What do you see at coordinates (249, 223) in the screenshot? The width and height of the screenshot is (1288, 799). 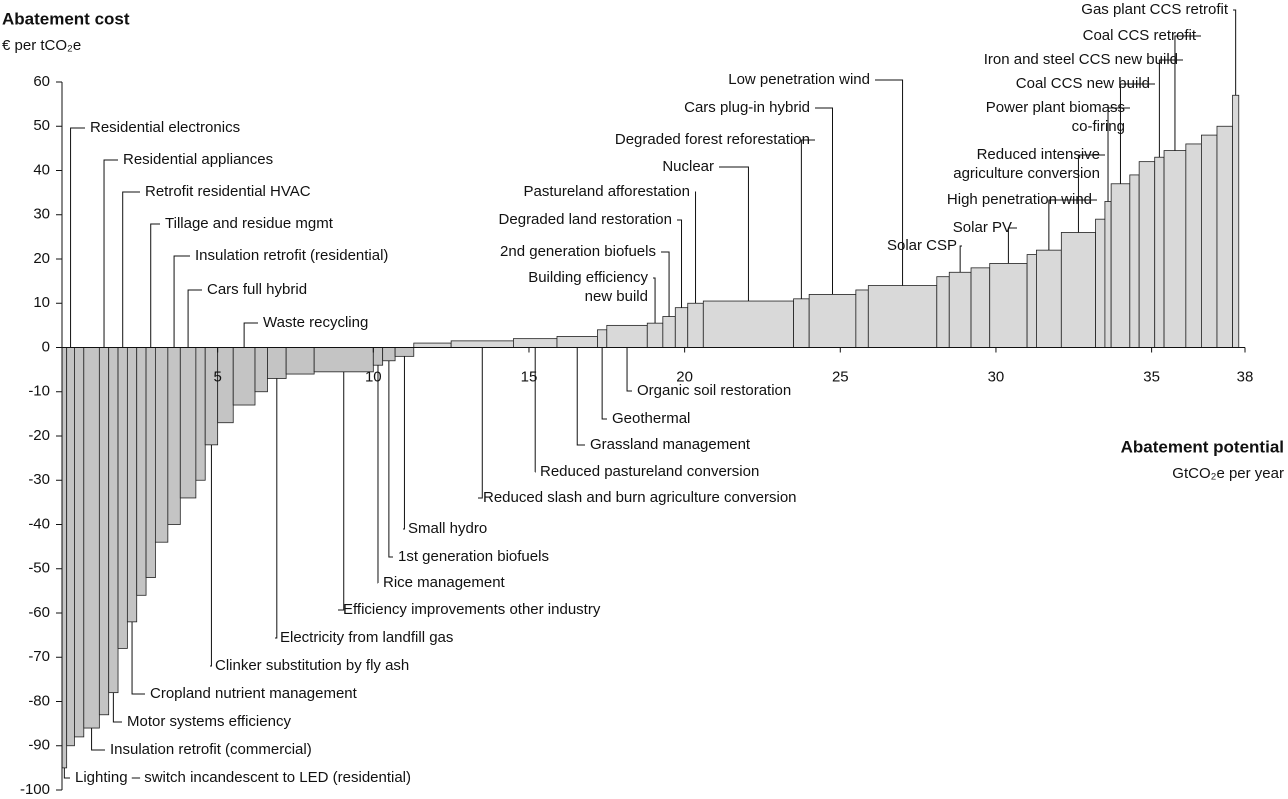 I see `bar-label: Tillage and residue mgmt` at bounding box center [249, 223].